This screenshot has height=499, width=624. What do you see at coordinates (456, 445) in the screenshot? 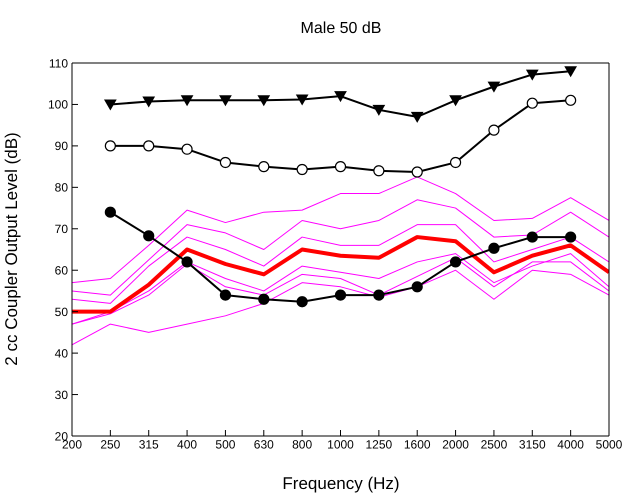
I see `x-tick-label: 2000` at bounding box center [456, 445].